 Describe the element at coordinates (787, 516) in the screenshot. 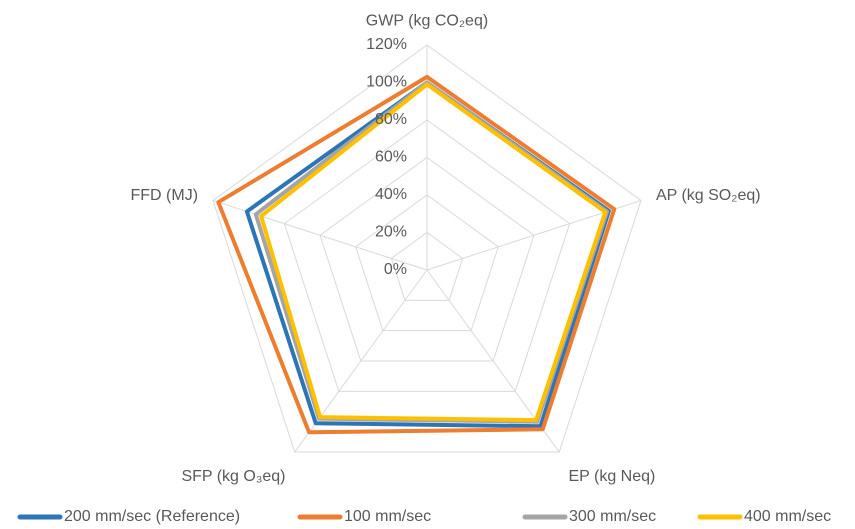

I see `legend-label: 400 mm/sec` at that location.